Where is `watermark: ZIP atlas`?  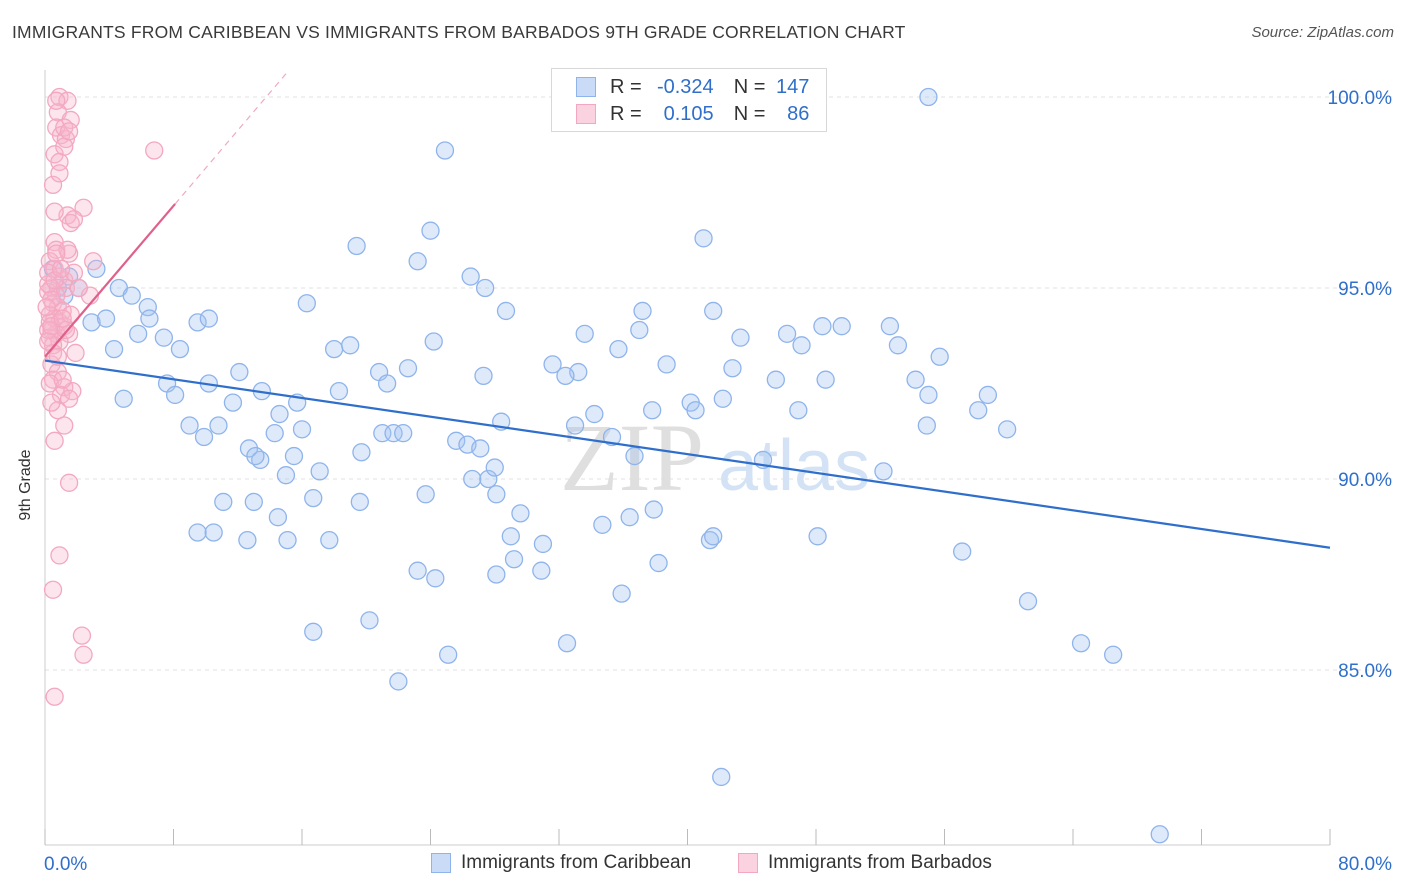 watermark: ZIP atlas is located at coordinates (715, 457).